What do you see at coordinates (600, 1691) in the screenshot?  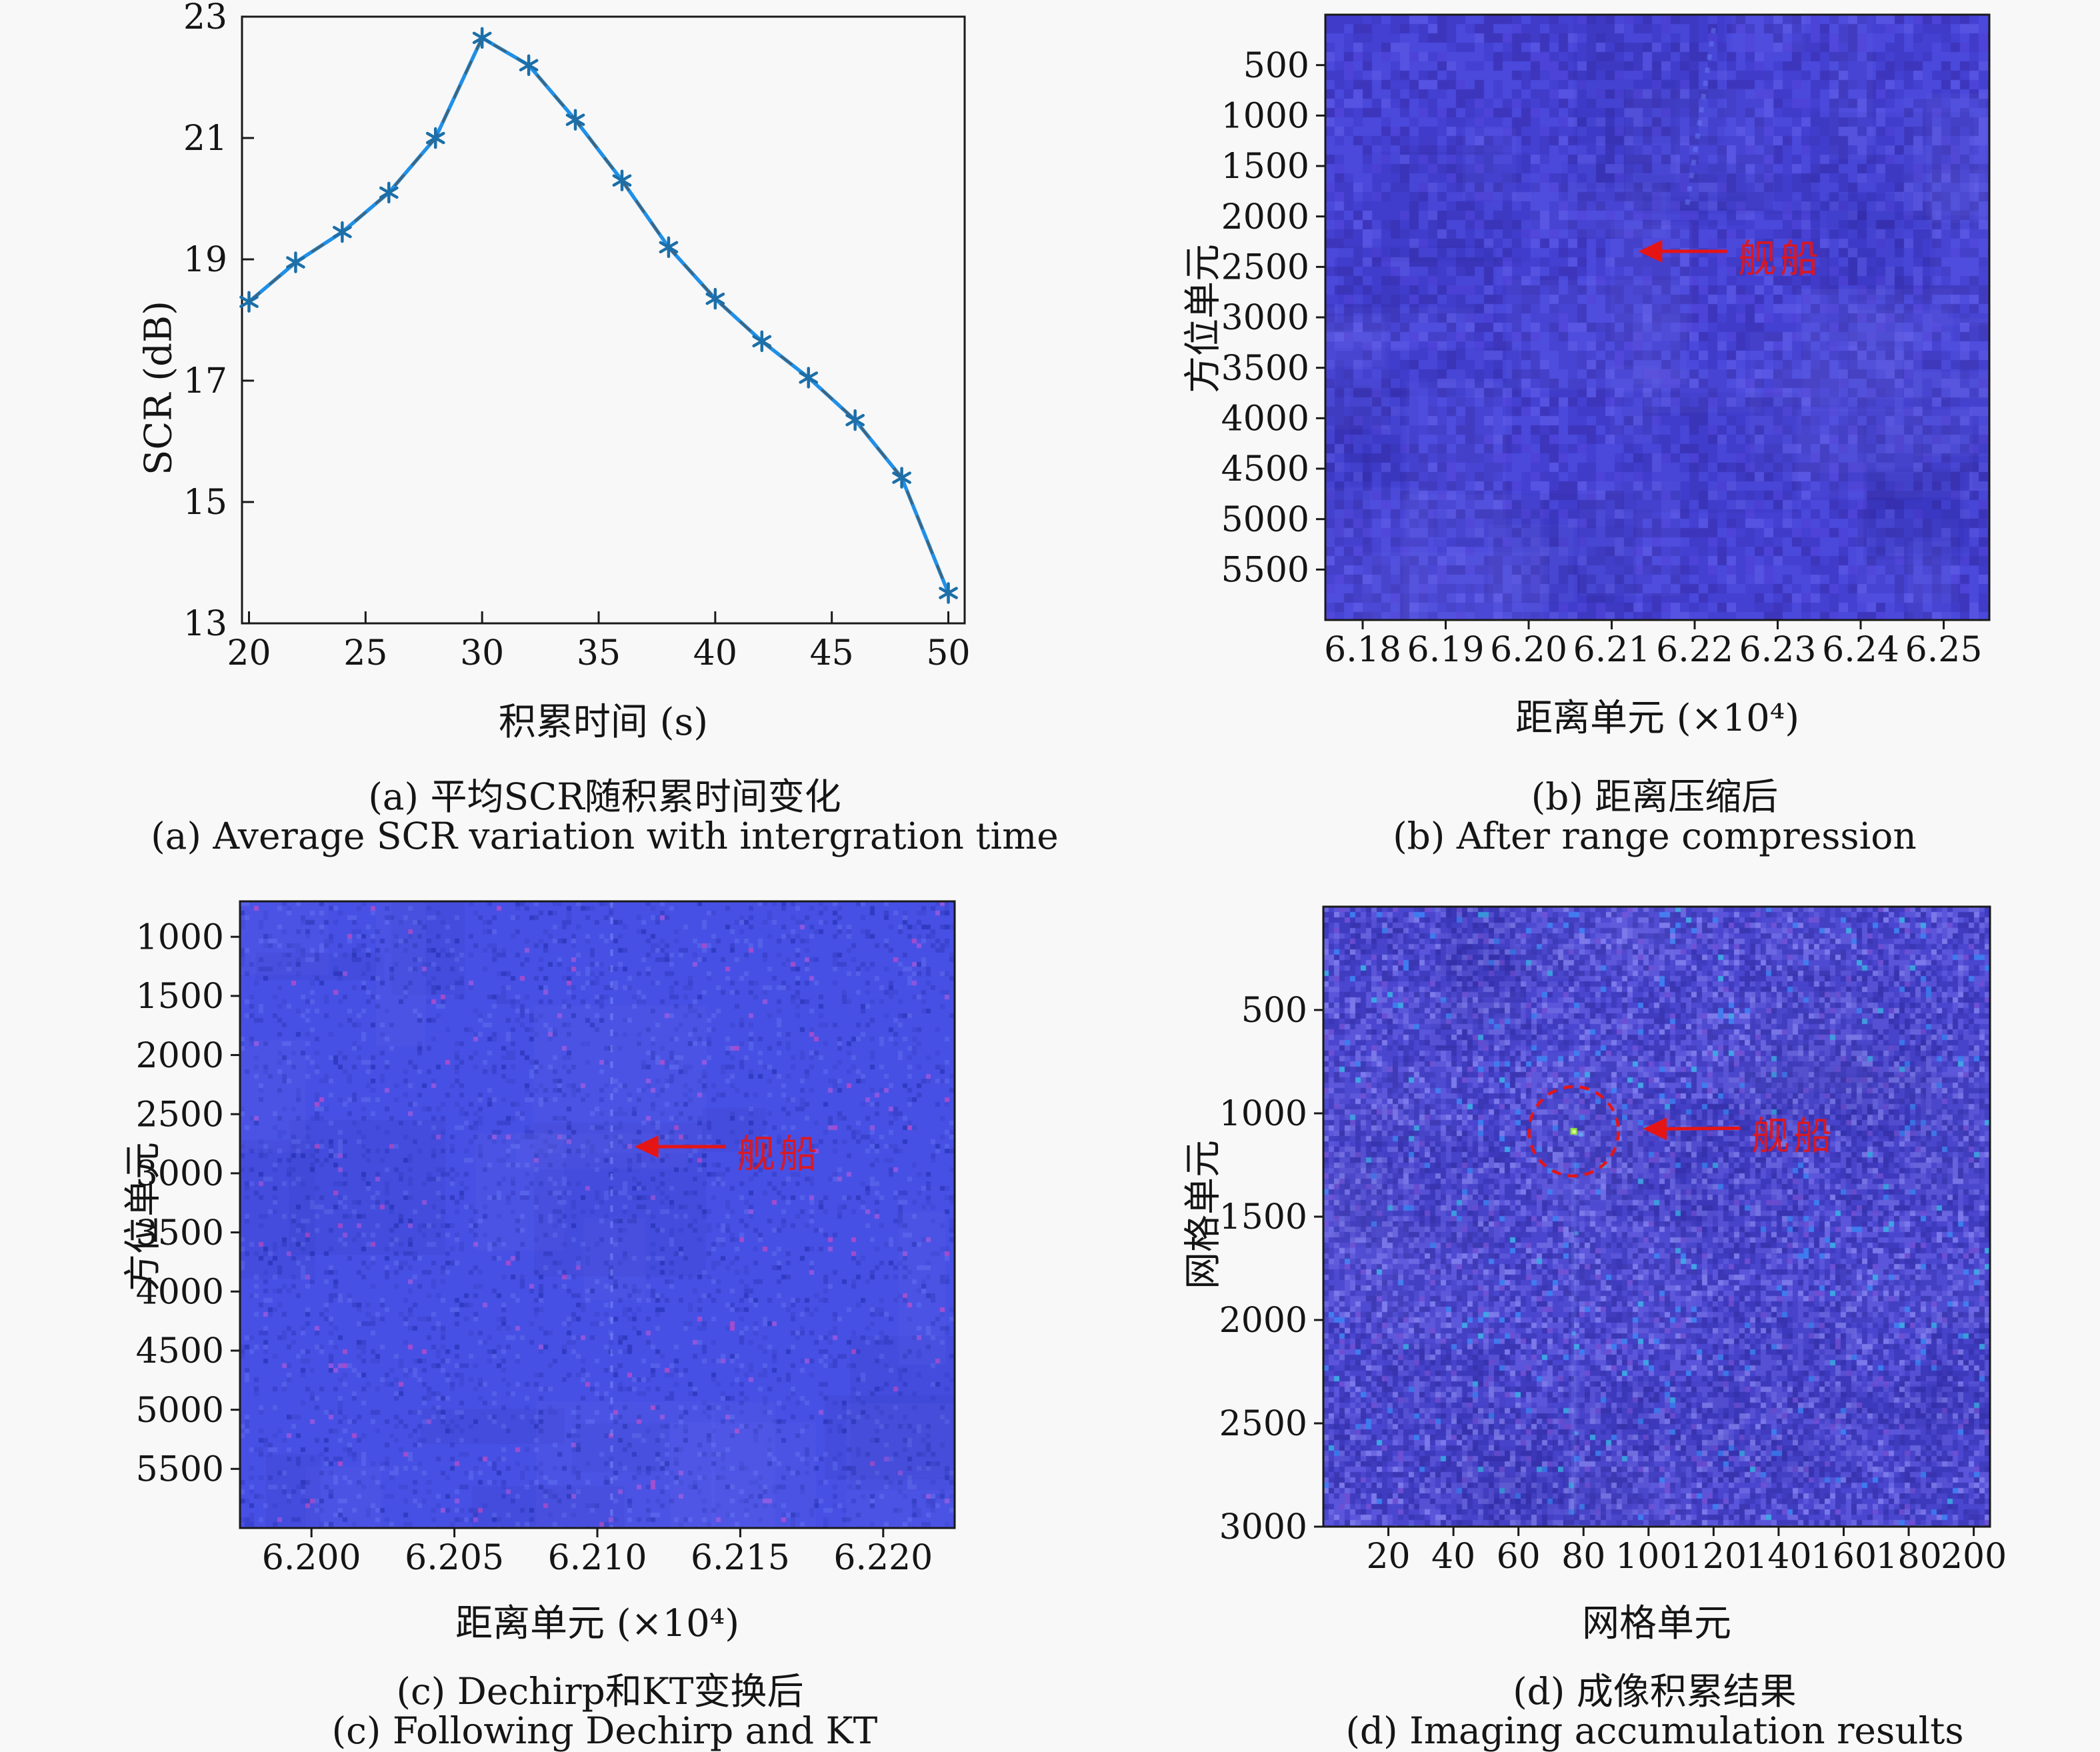 I see `caption-c-zh: (c) Dechirp和KT变换后` at bounding box center [600, 1691].